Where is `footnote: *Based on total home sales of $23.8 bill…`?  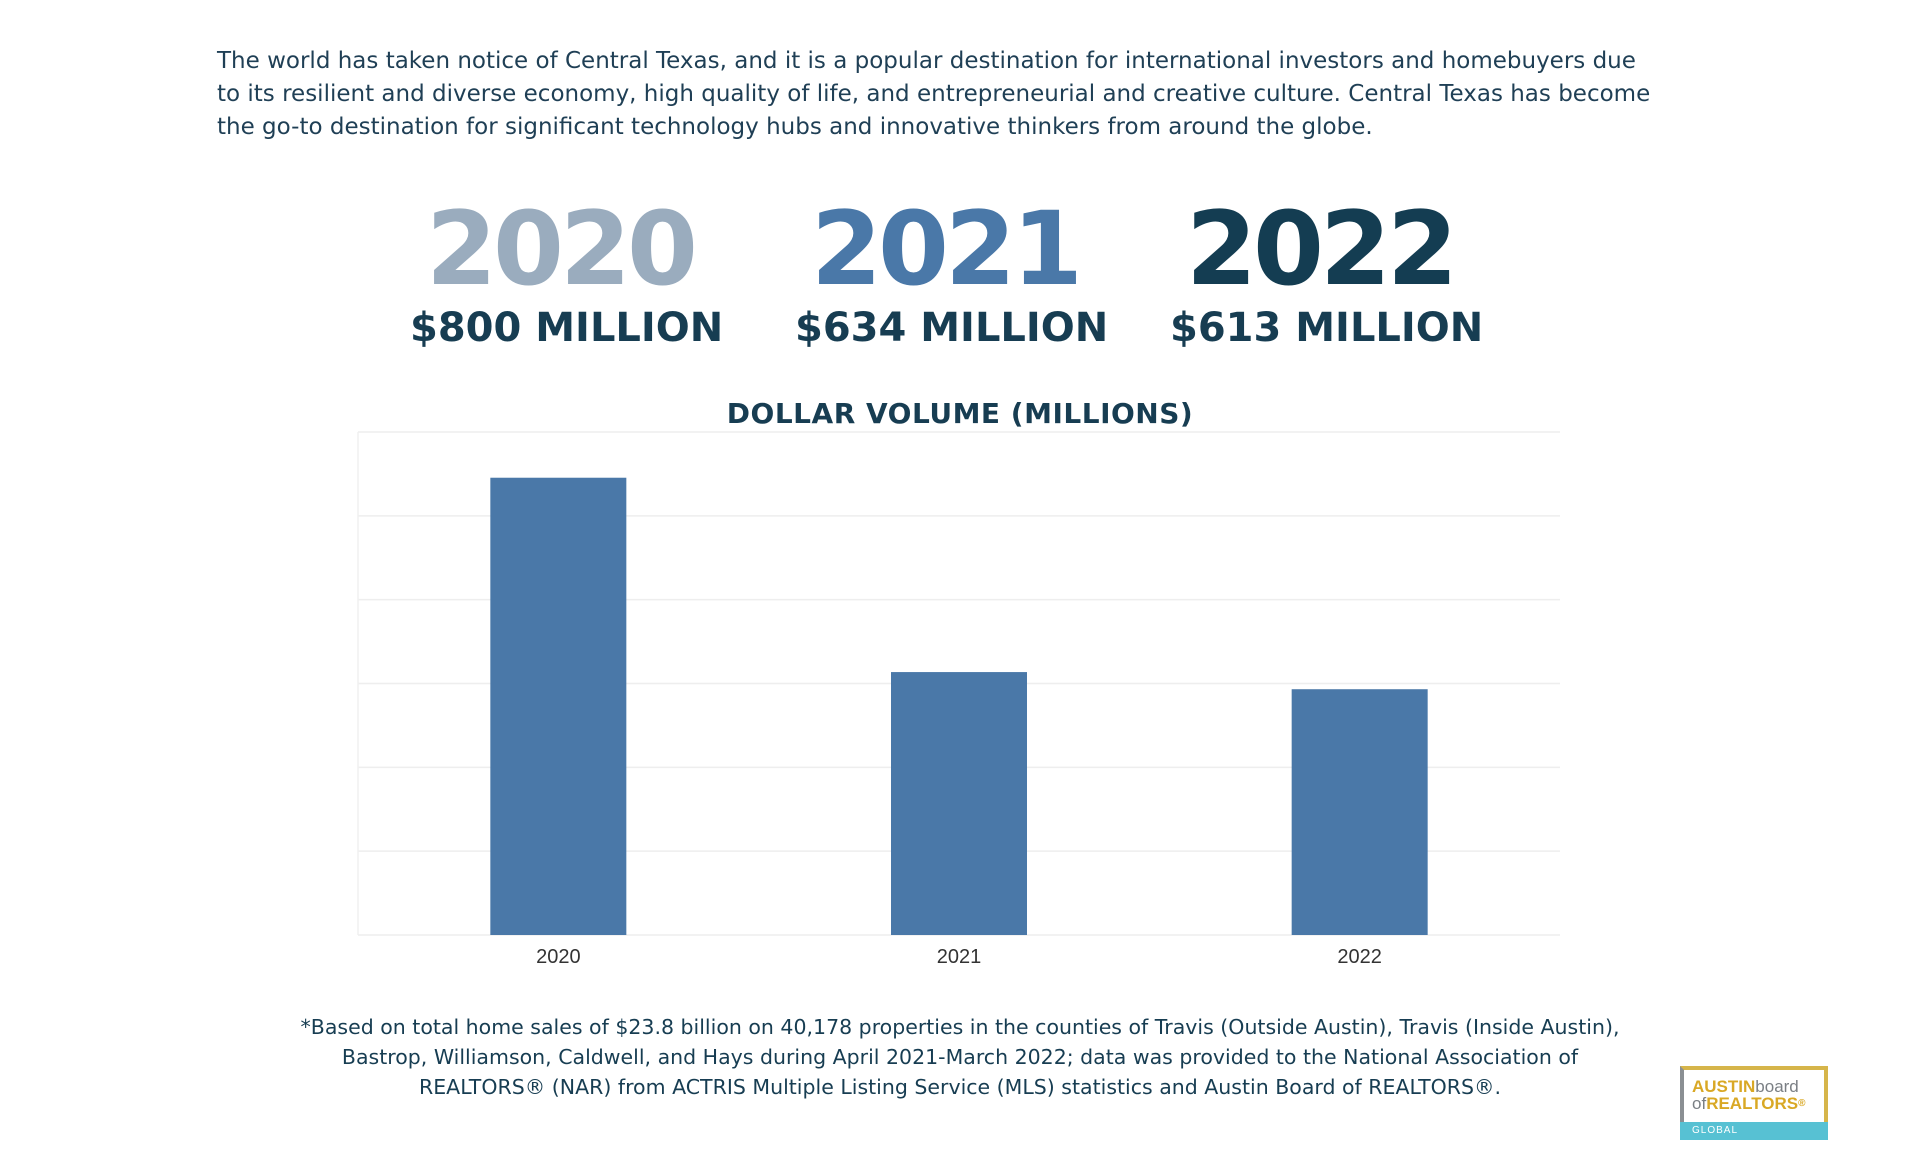
footnote: *Based on total home sales of $23.8 bill… is located at coordinates (960, 1057).